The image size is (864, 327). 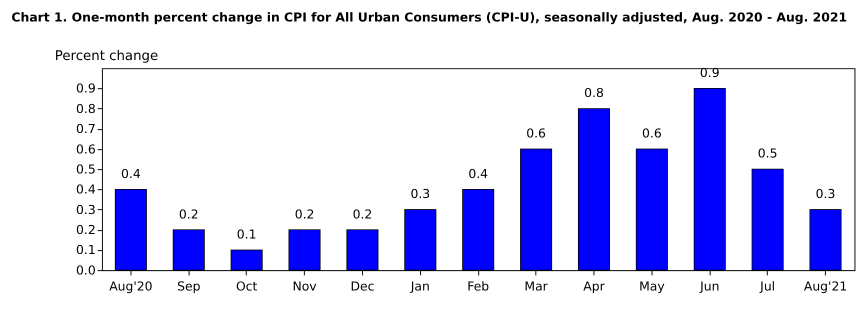 I want to click on y-tick-label: 0.9, so click(x=86, y=89).